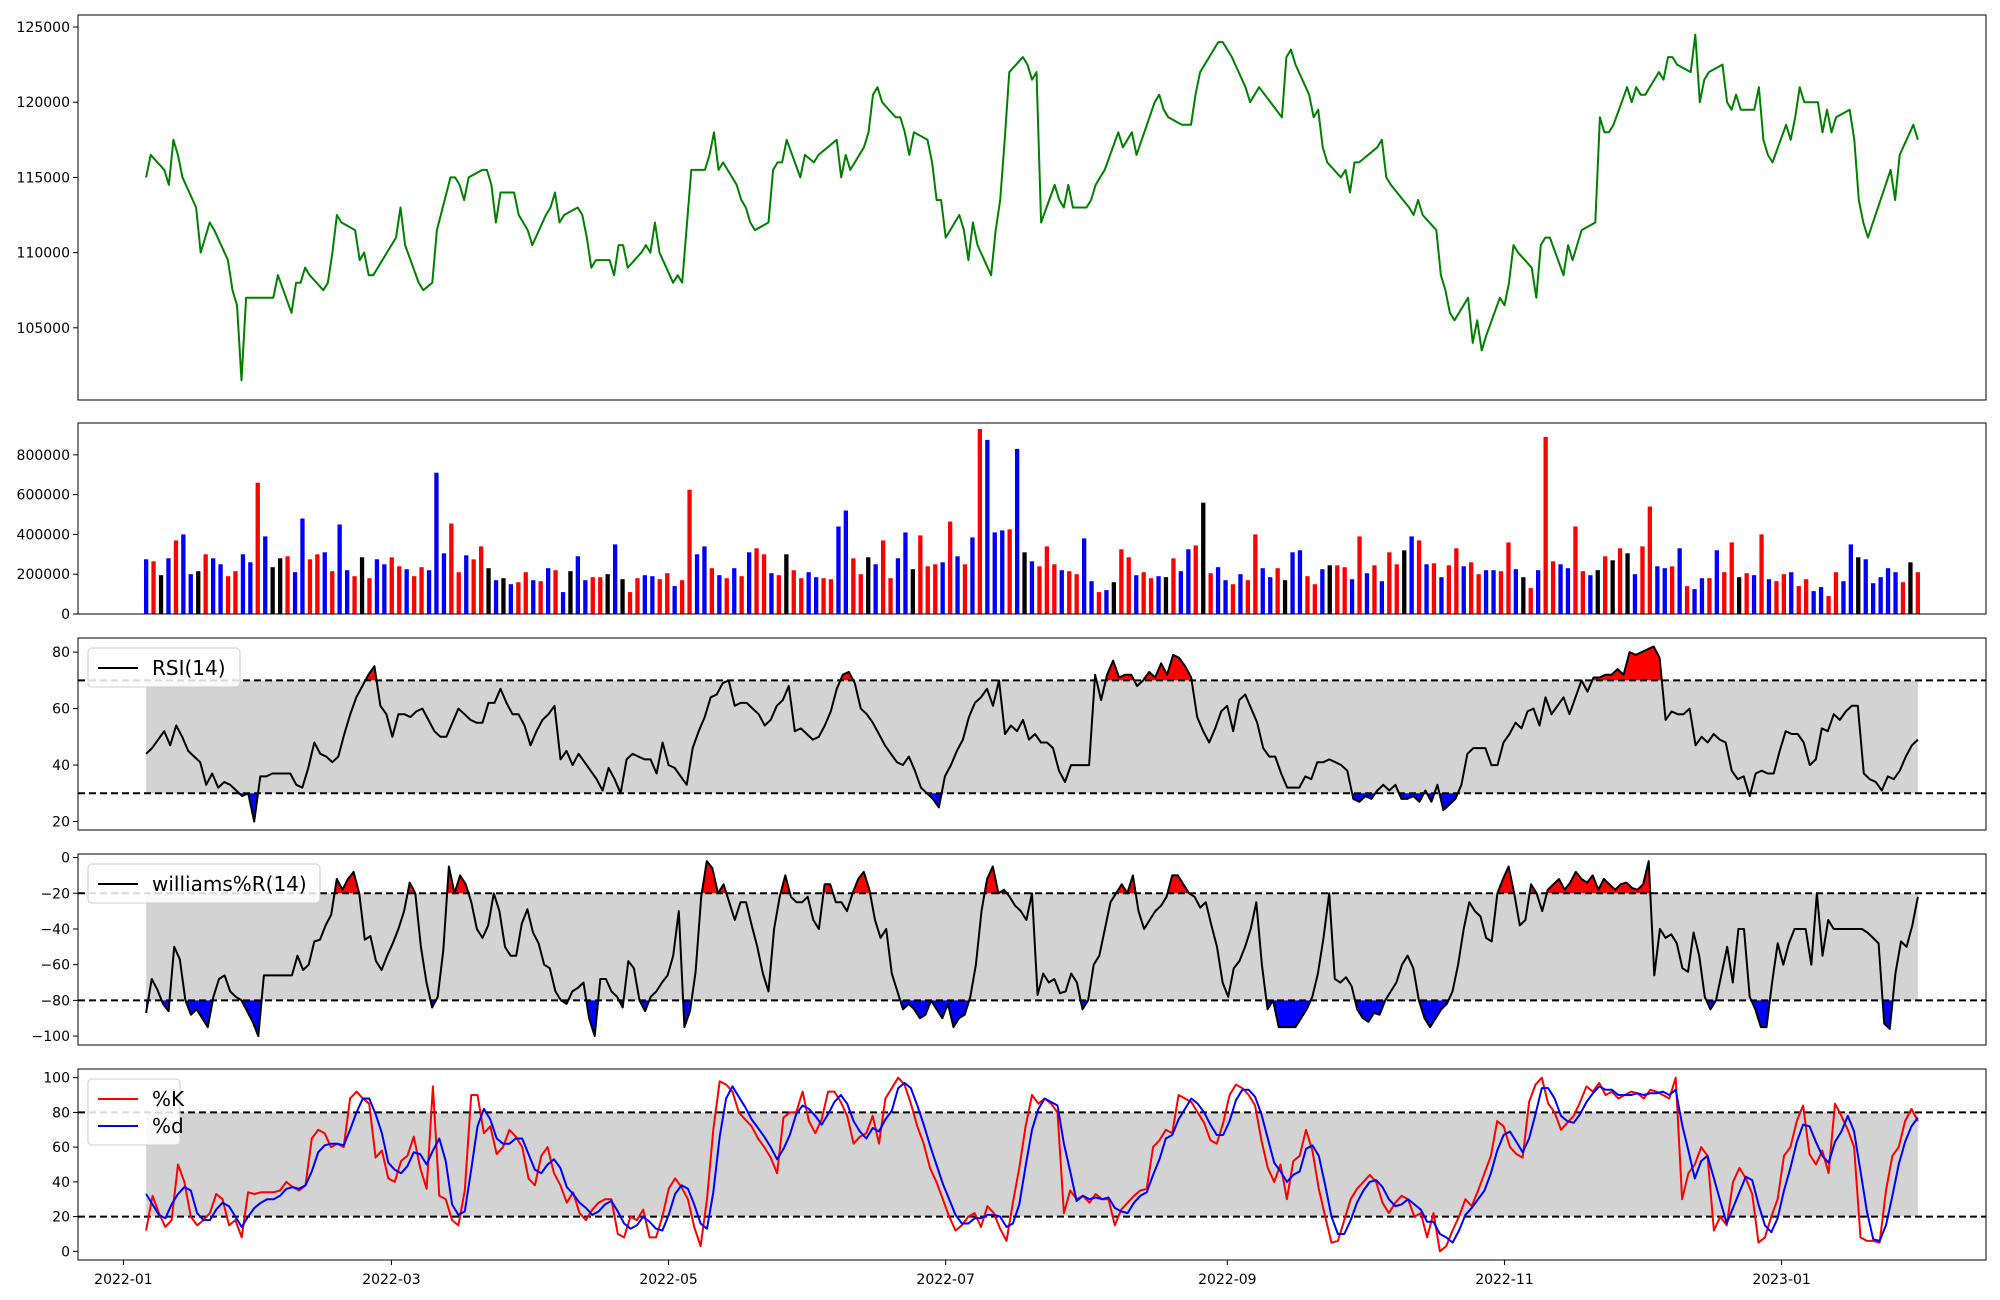 The width and height of the screenshot is (2000, 1300). Describe the element at coordinates (65, 615) in the screenshot. I see `volume-ytick-label: 0` at that location.